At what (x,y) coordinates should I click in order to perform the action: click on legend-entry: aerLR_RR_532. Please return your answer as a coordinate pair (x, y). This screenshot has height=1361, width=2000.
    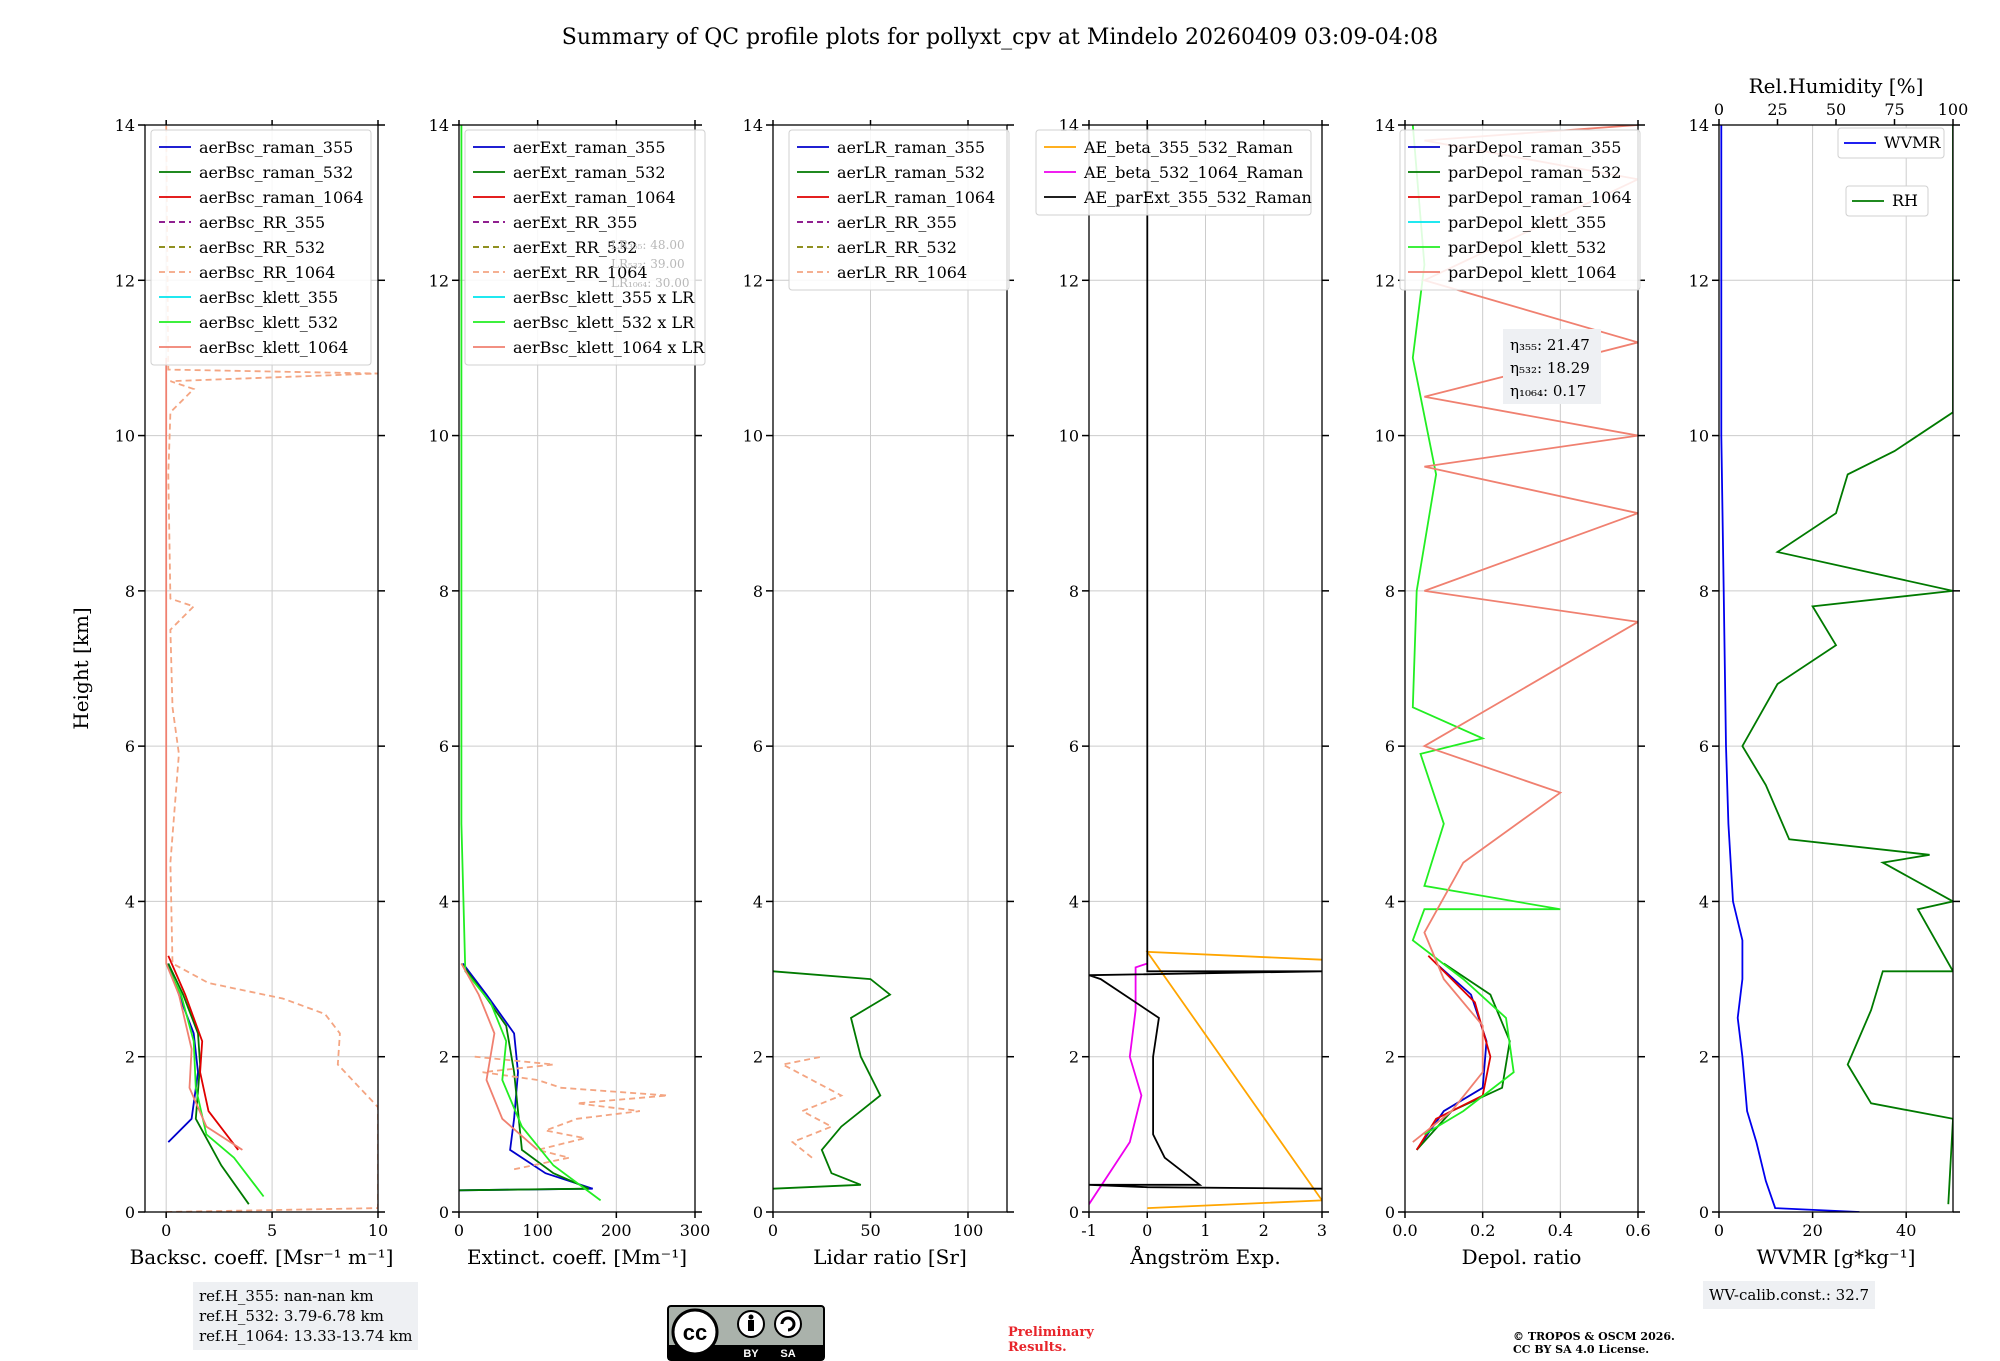
    Looking at the image, I should click on (897, 247).